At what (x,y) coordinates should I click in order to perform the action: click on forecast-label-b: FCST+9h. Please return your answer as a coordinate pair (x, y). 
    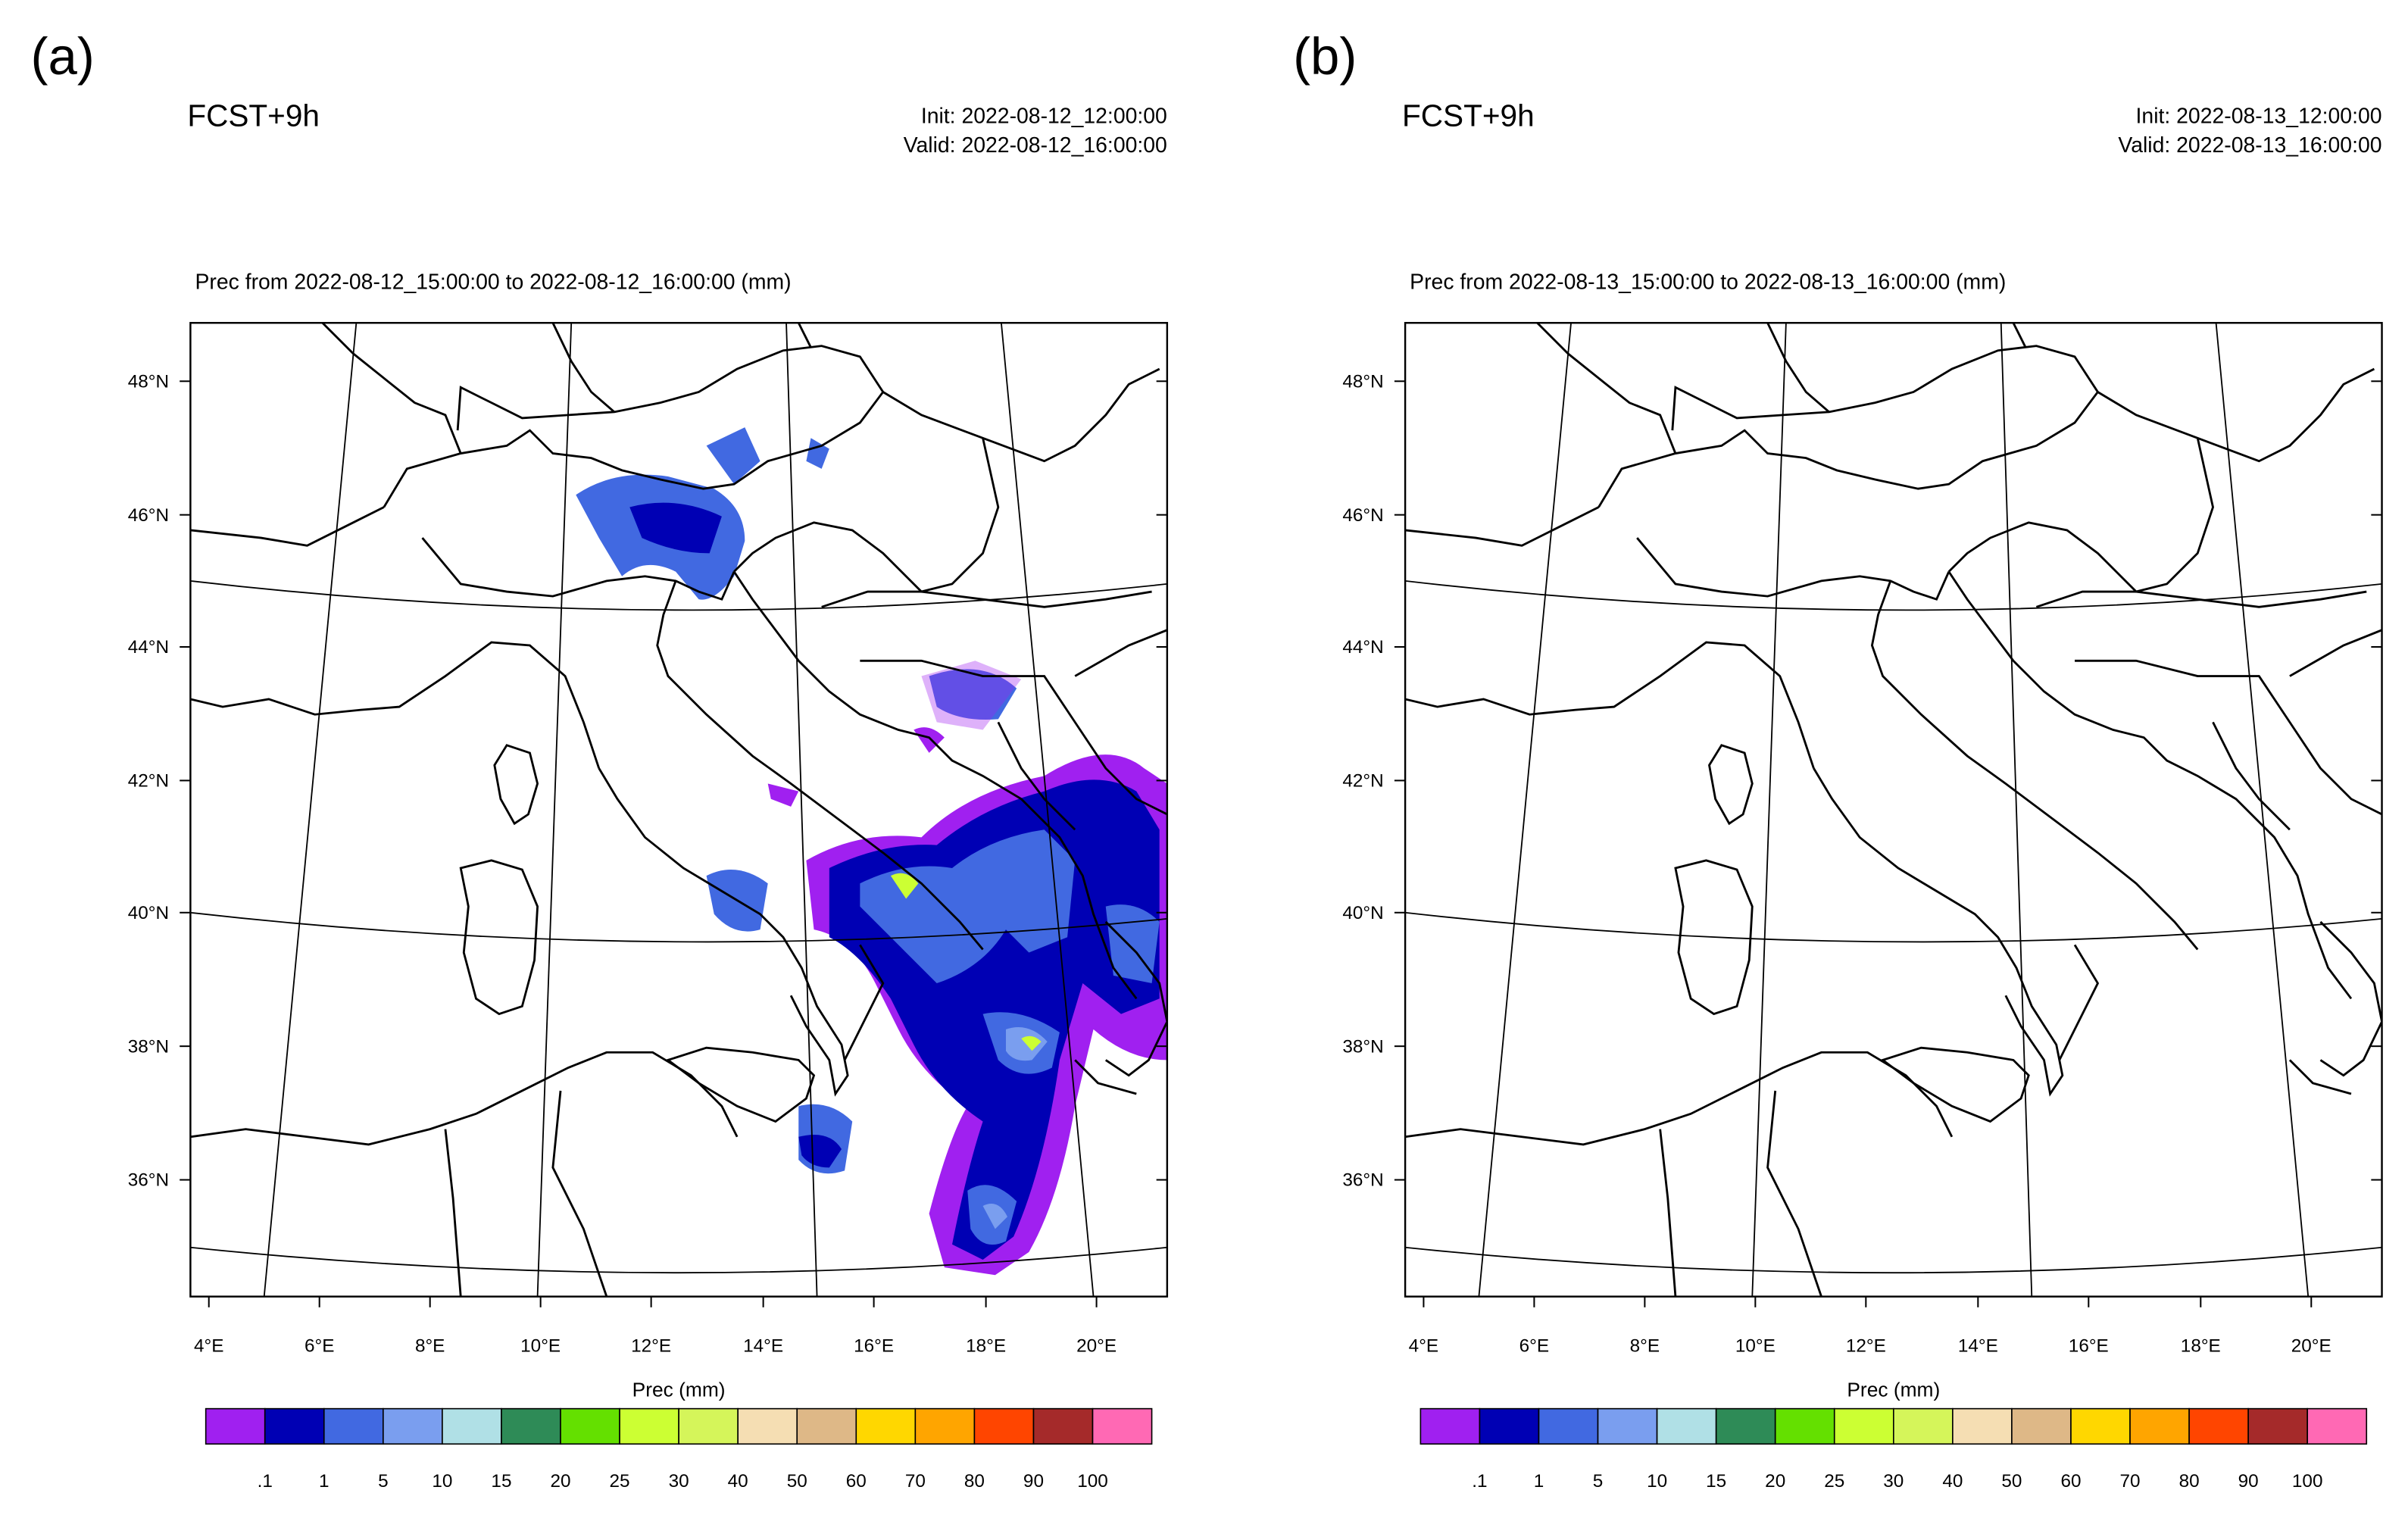
    Looking at the image, I should click on (1468, 115).